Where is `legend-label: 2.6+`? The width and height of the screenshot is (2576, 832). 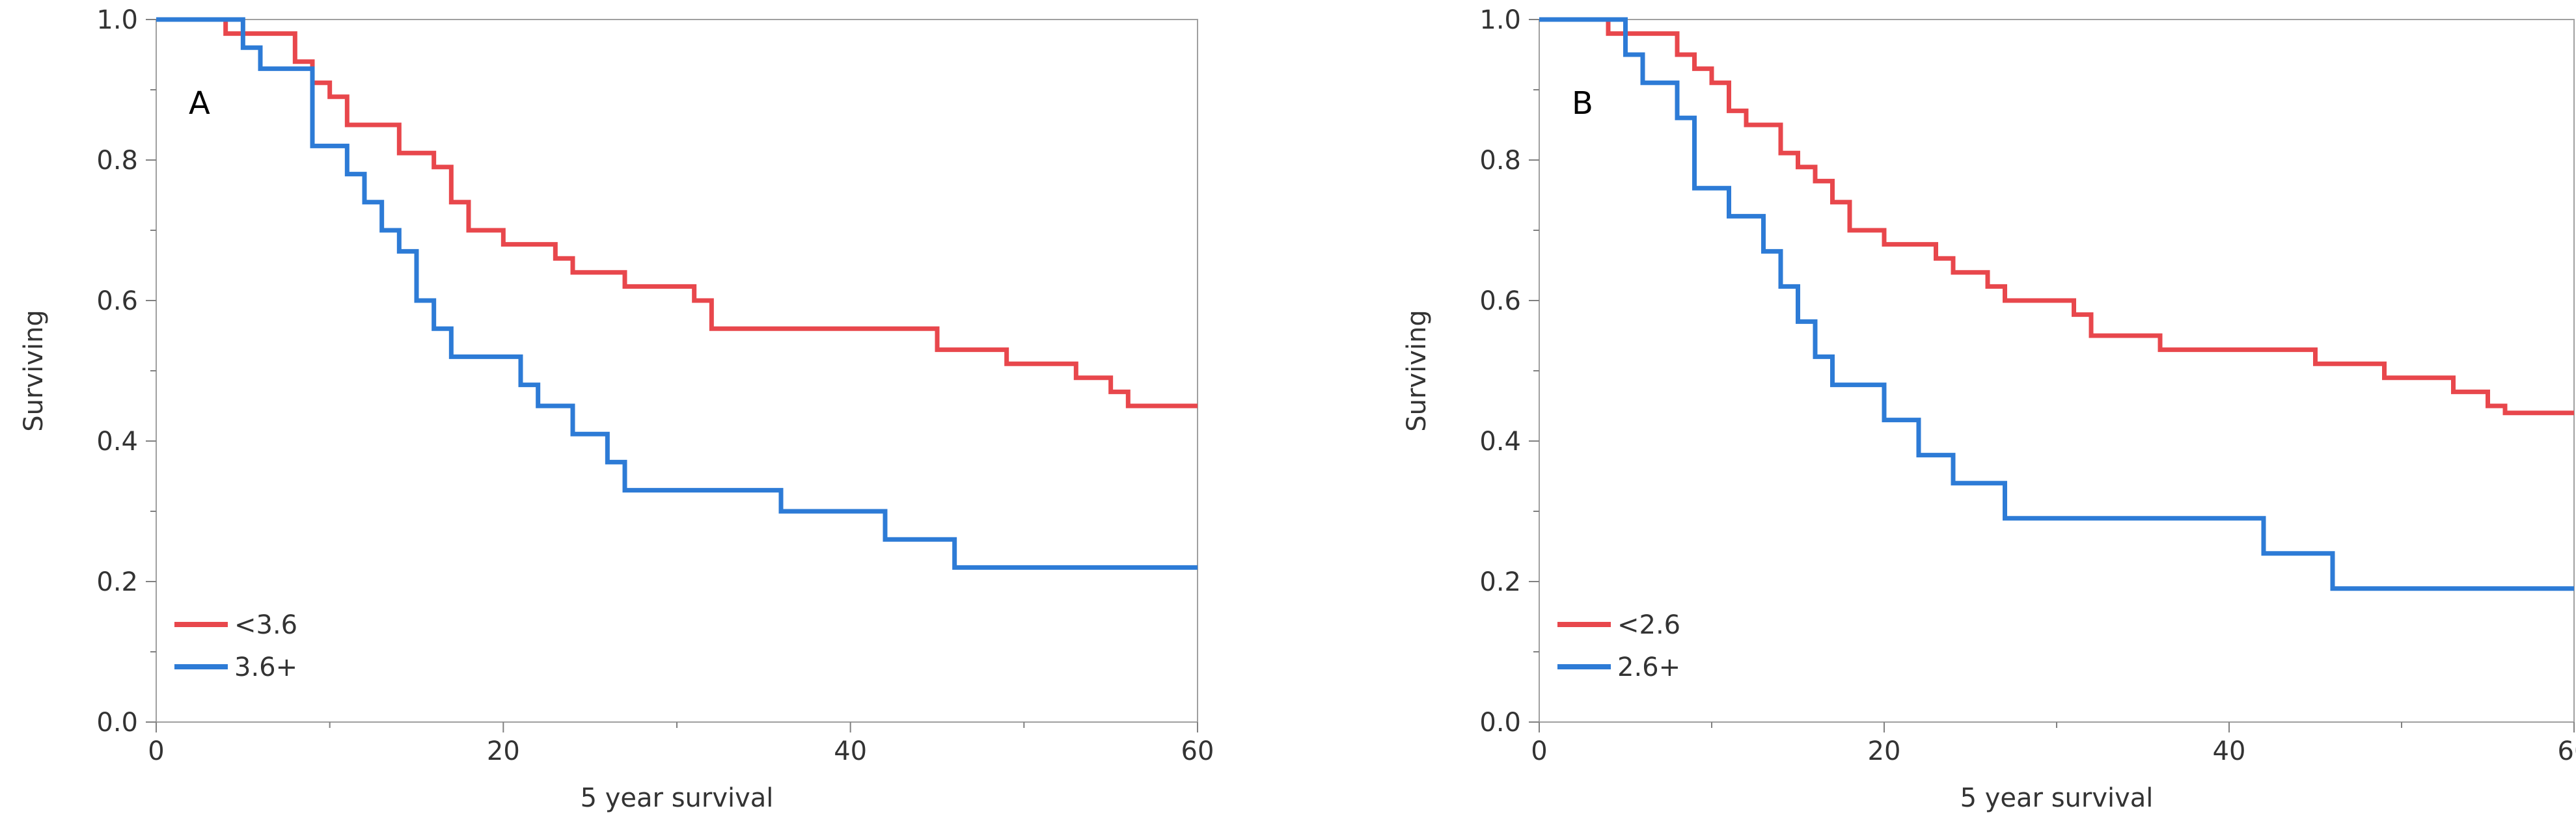 legend-label: 2.6+ is located at coordinates (1649, 667).